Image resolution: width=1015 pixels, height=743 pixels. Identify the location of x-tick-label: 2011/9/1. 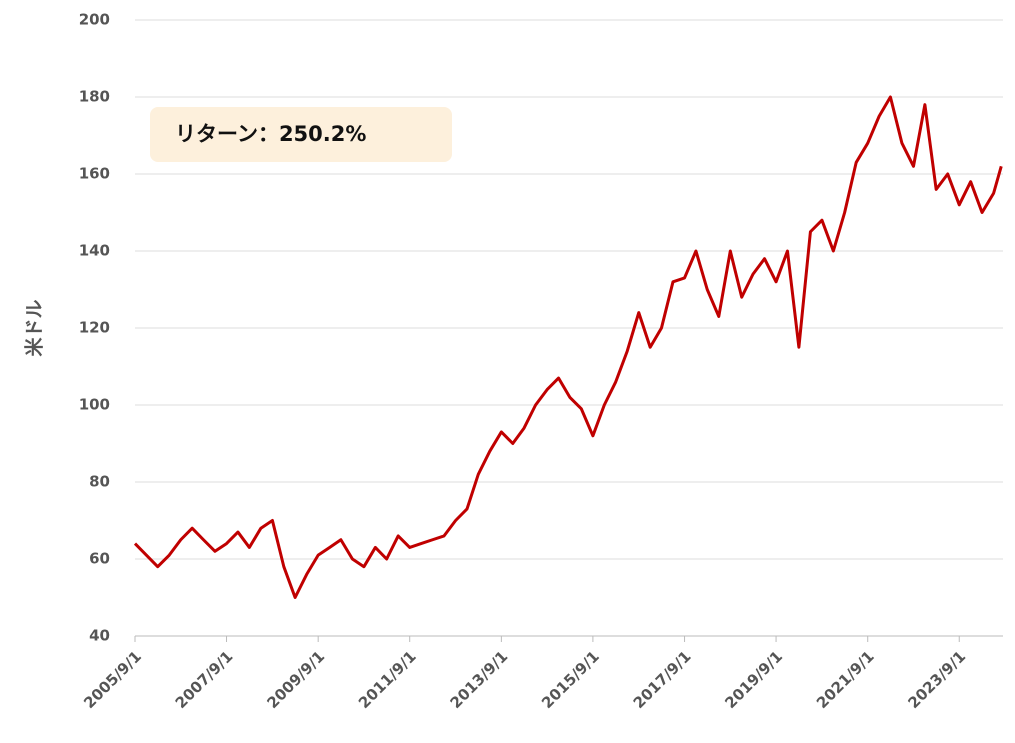
(387, 679).